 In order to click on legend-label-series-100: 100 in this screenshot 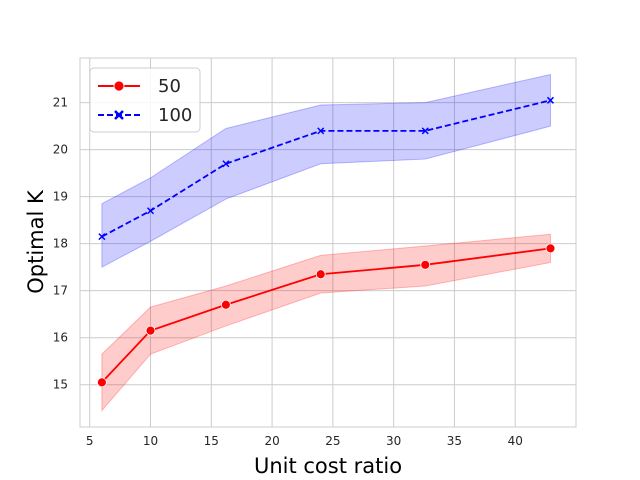, I will do `click(175, 115)`.